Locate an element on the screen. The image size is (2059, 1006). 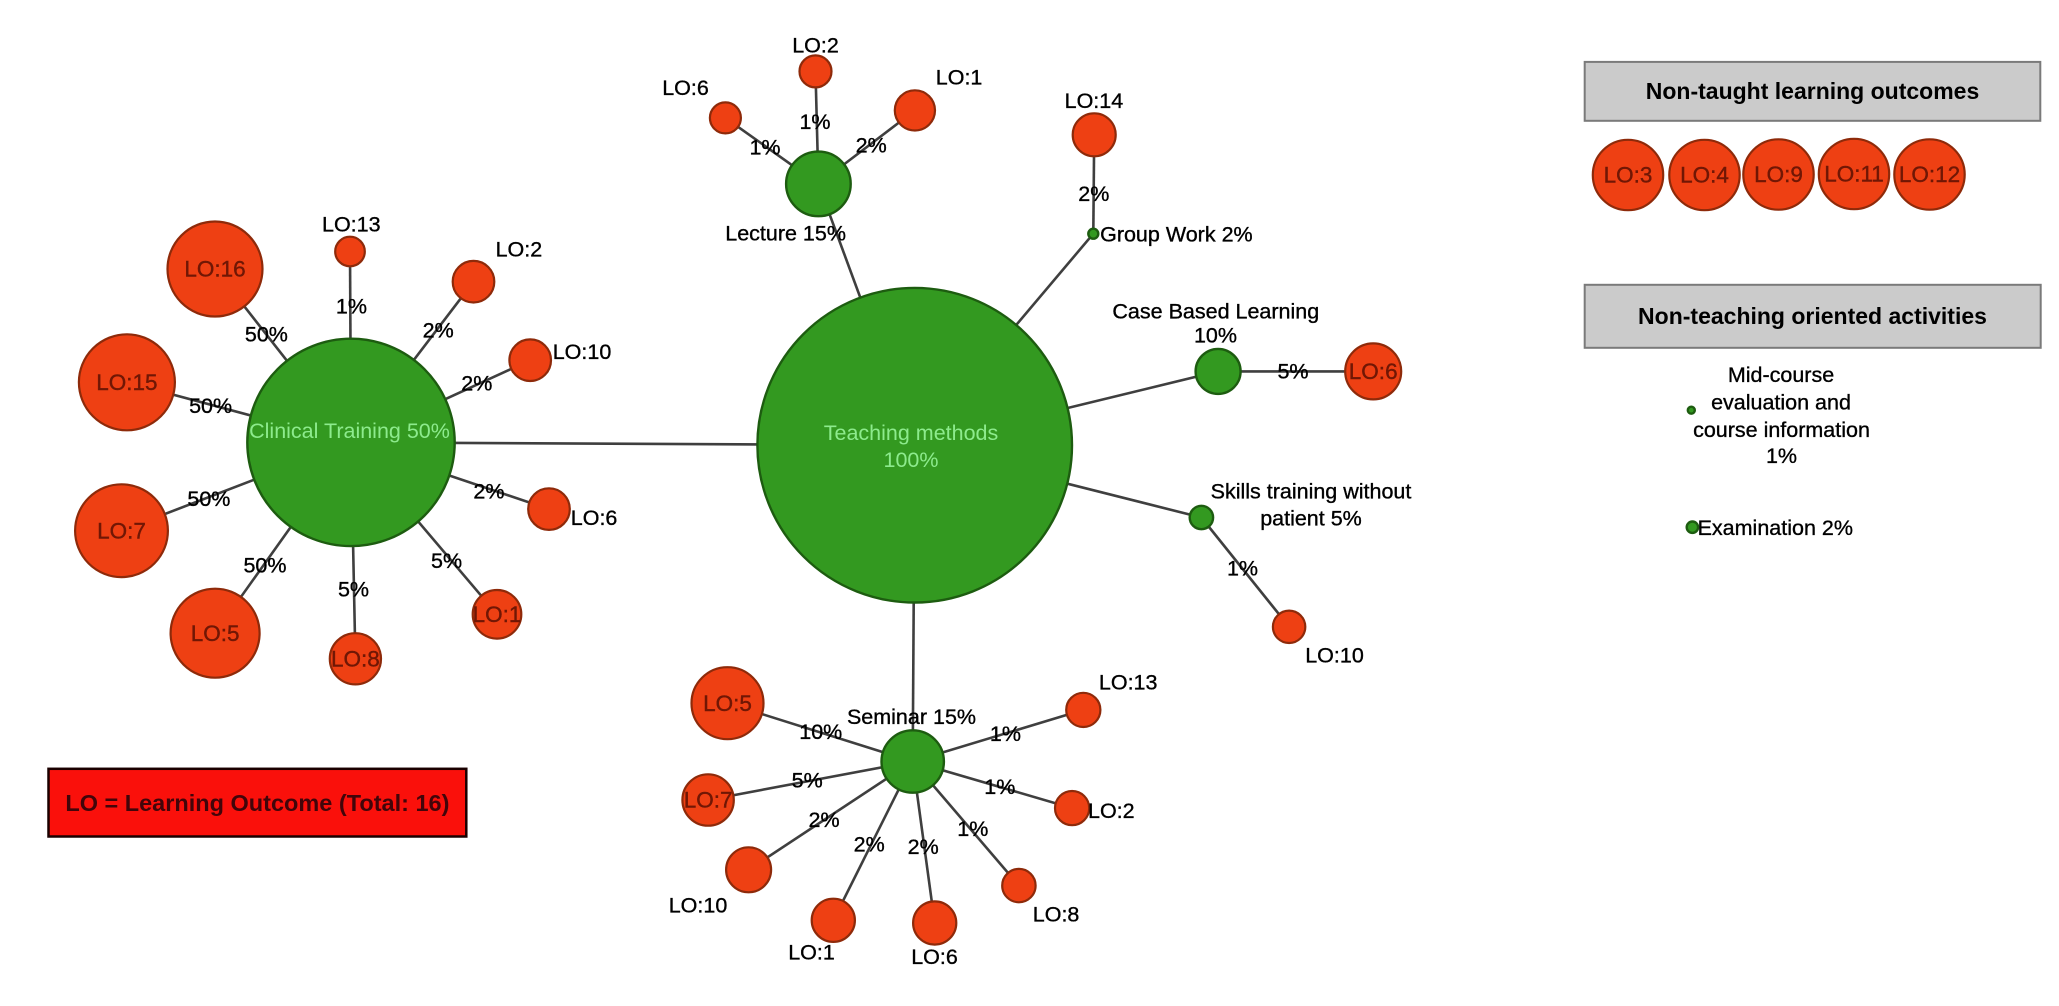
svg-text: Lecture 15% is located at coordinates (785, 233).